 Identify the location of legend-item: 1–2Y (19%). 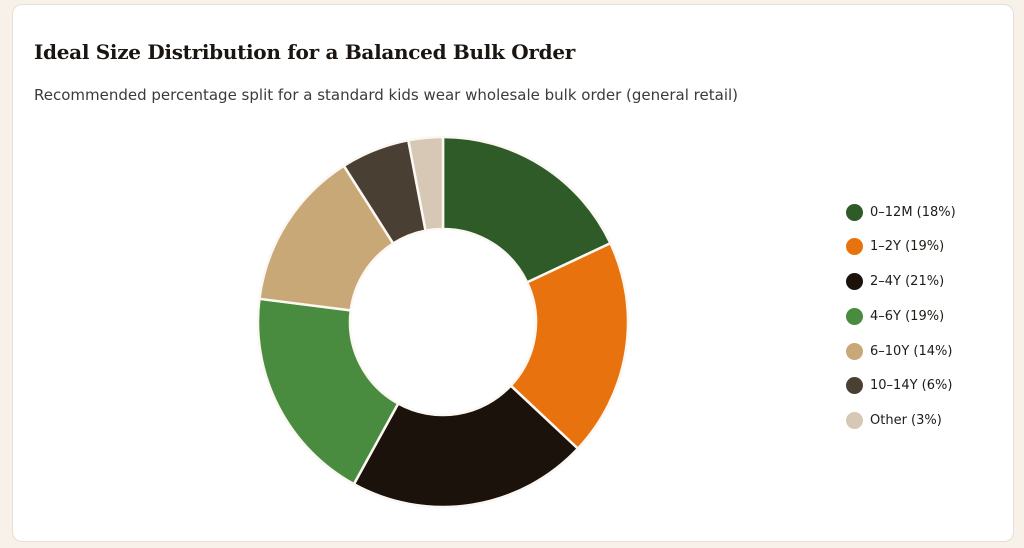
(901, 247).